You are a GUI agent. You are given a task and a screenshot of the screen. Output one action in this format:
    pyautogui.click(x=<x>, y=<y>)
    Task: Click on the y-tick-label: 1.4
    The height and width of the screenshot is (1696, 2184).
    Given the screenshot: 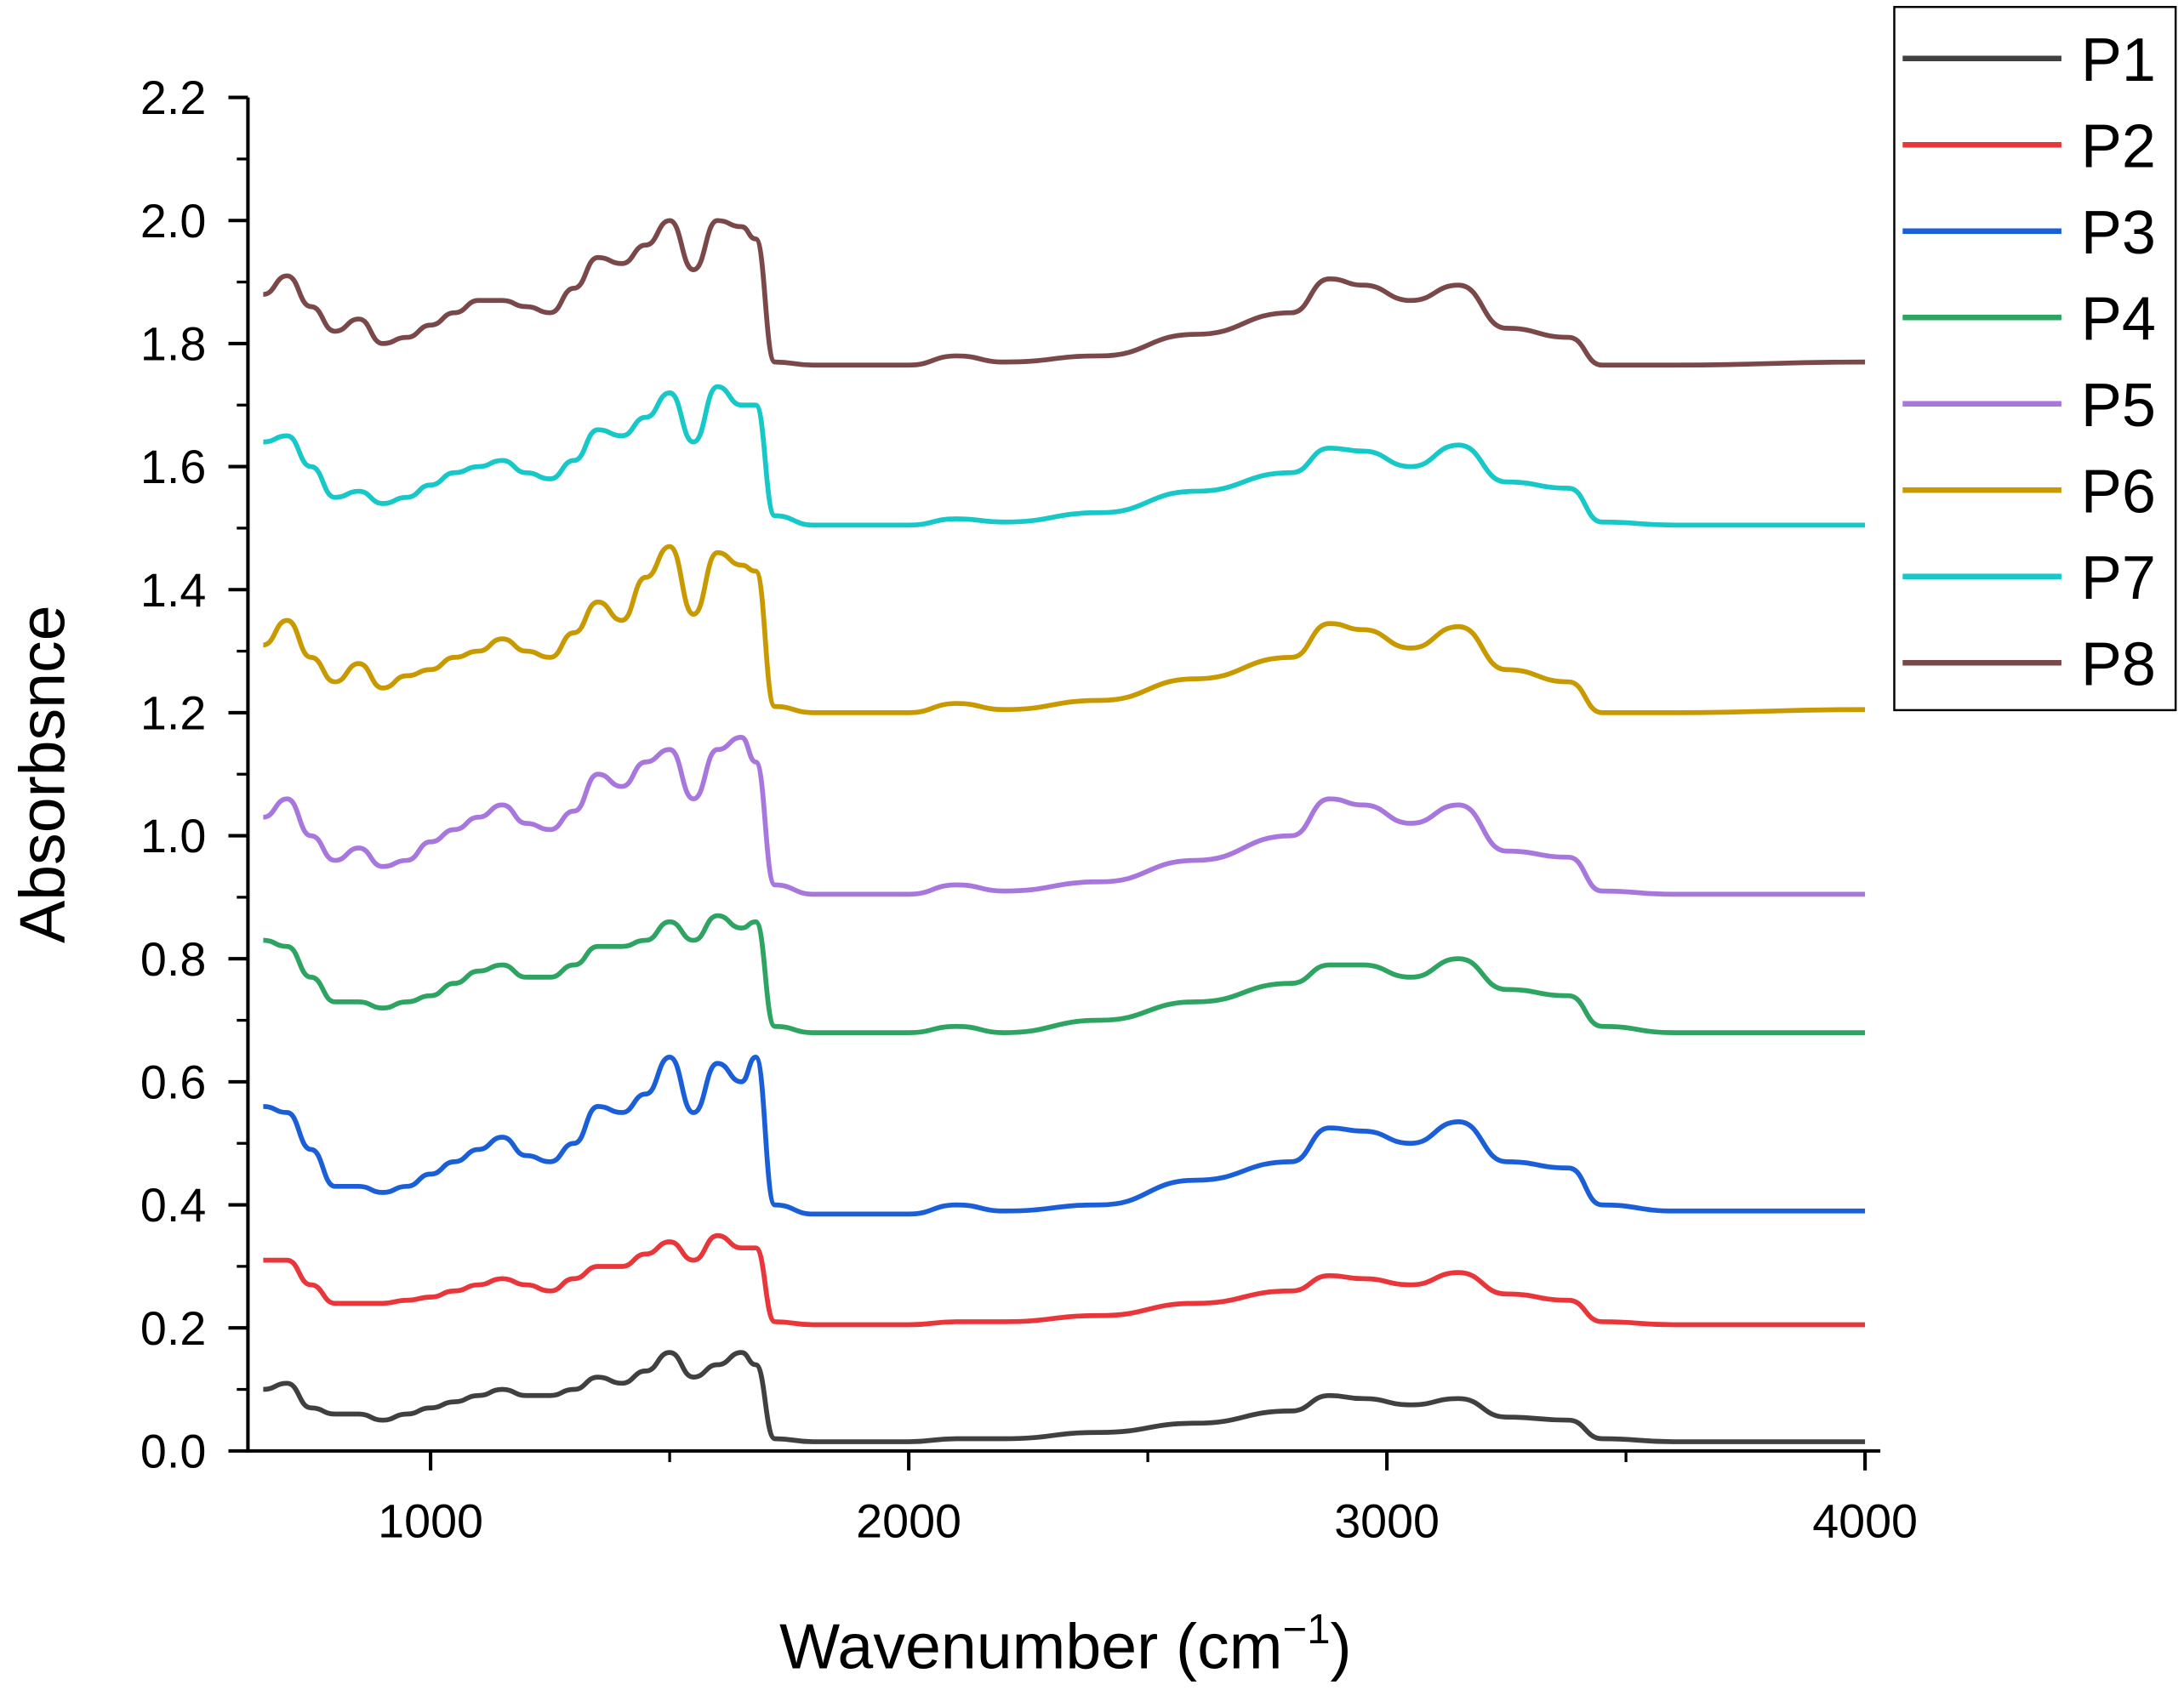 What is the action you would take?
    pyautogui.click(x=173, y=590)
    